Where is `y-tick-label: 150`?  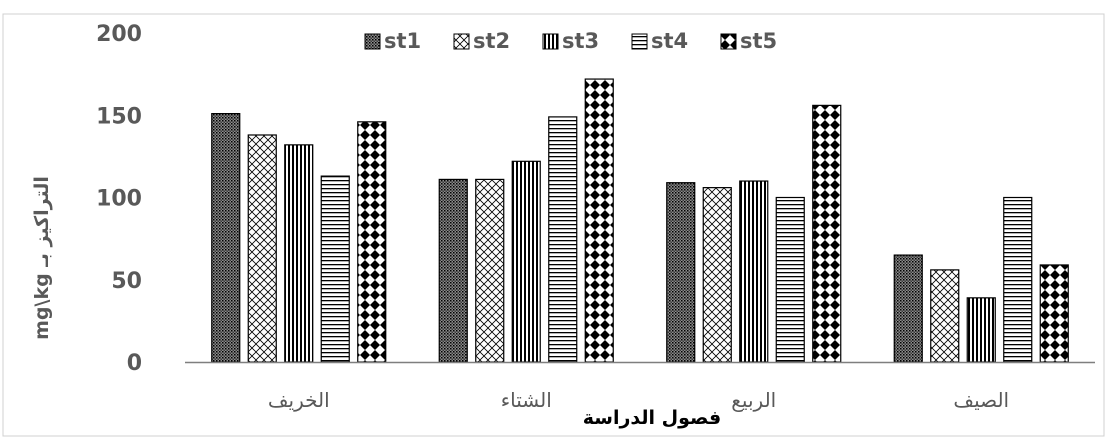 y-tick-label: 150 is located at coordinates (119, 116).